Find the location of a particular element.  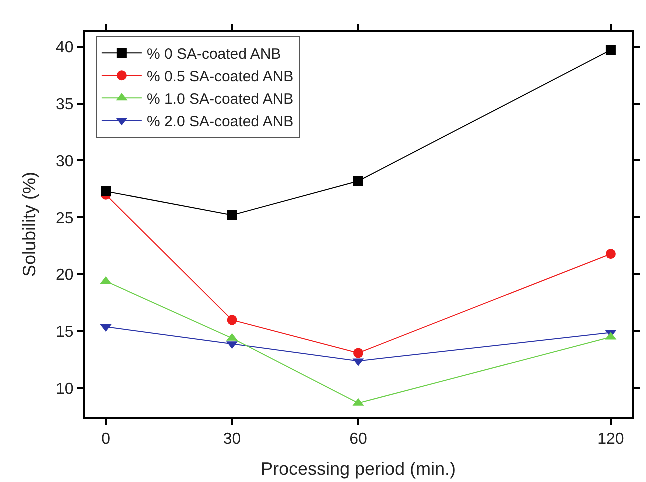

legend-label: % 1.0 SA-coated ANB is located at coordinates (220, 99).